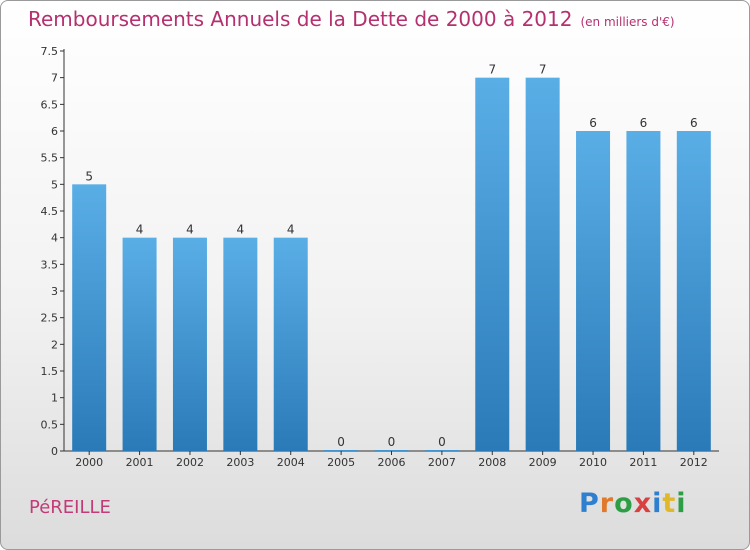 The image size is (750, 550). Describe the element at coordinates (50, 211) in the screenshot. I see `y-tick-label: 4.5` at that location.